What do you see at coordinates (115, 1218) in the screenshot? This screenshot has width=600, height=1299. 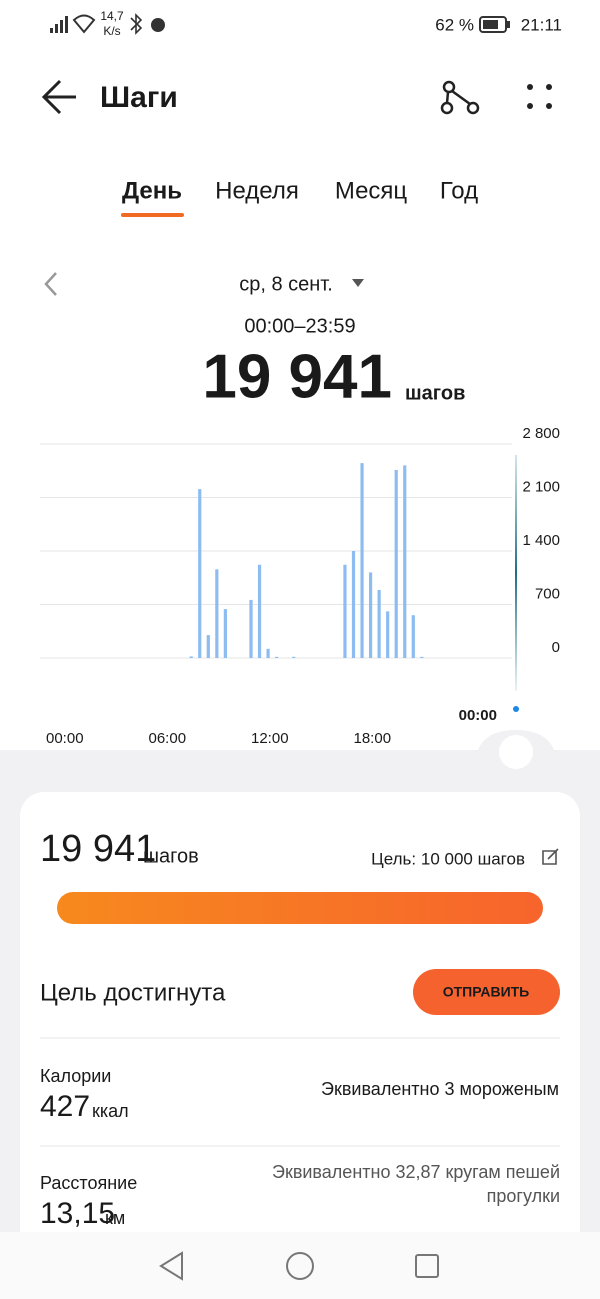 I see `distance-unit: км` at bounding box center [115, 1218].